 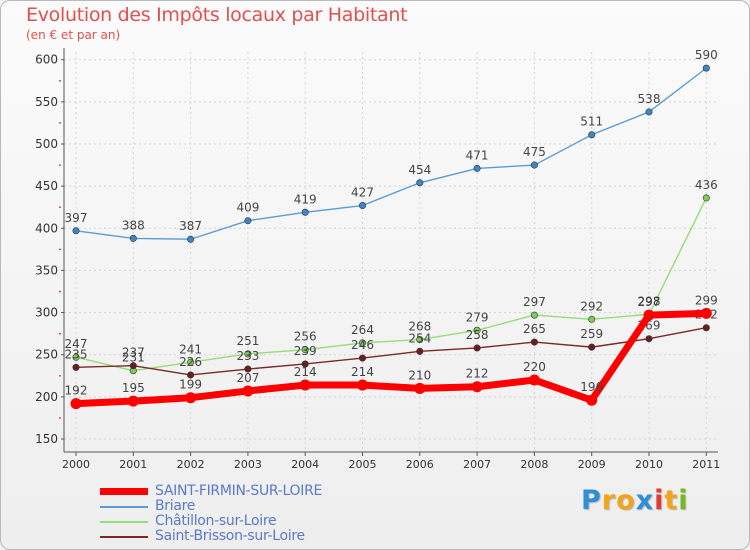 I want to click on data-label: 256, so click(x=305, y=337).